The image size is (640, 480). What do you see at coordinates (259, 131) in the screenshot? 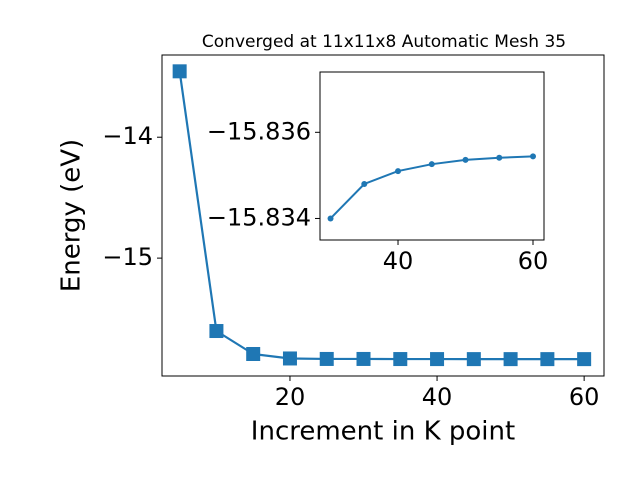
I see `y-tick-label: −15.836` at bounding box center [259, 131].